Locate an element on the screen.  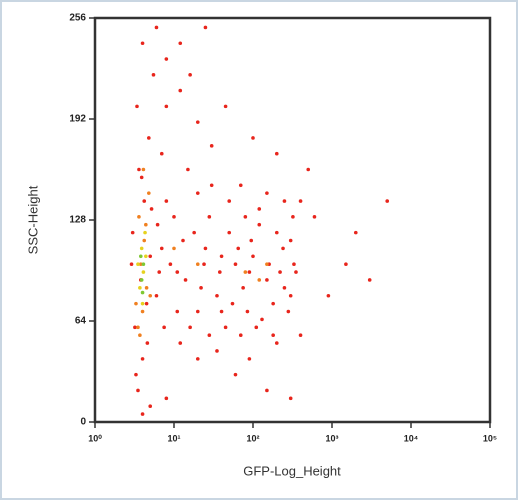
y-tick-label: 64 is located at coordinates (81, 321).